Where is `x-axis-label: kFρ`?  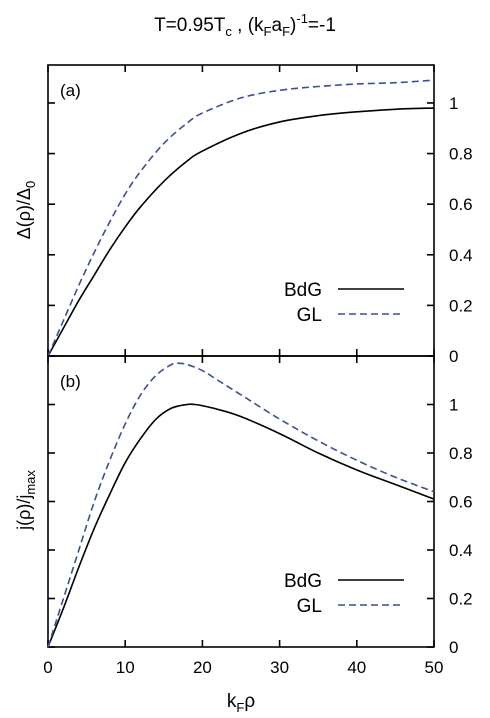 x-axis-label: kFρ is located at coordinates (241, 703).